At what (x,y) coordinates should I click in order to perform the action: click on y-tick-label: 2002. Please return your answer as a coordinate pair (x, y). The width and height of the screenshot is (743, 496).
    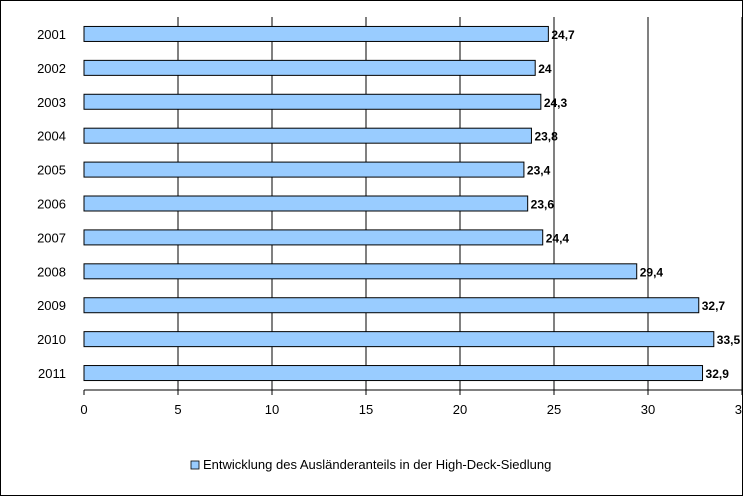
    Looking at the image, I should click on (51, 68).